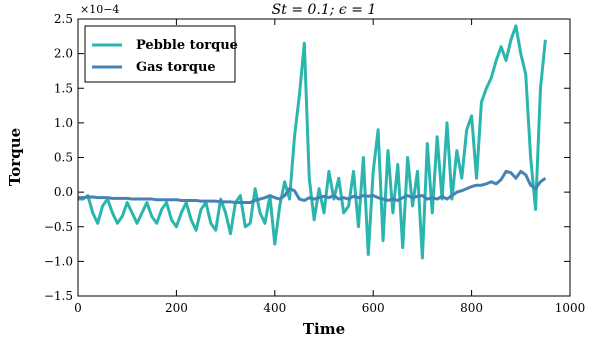  What do you see at coordinates (312, 187) in the screenshot?
I see `line-series` at bounding box center [312, 187].